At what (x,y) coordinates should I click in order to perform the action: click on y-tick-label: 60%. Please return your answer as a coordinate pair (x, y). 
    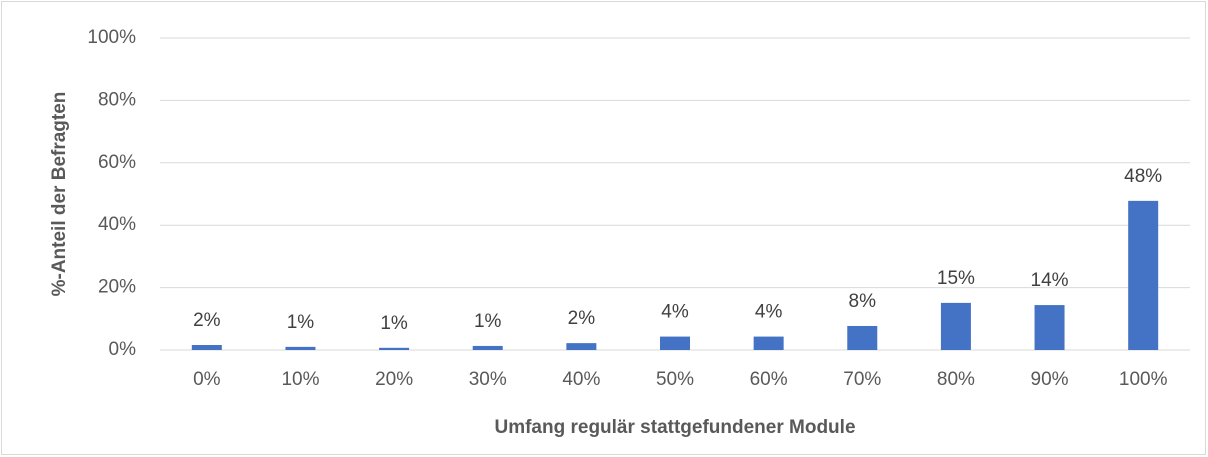
    Looking at the image, I should click on (117, 162).